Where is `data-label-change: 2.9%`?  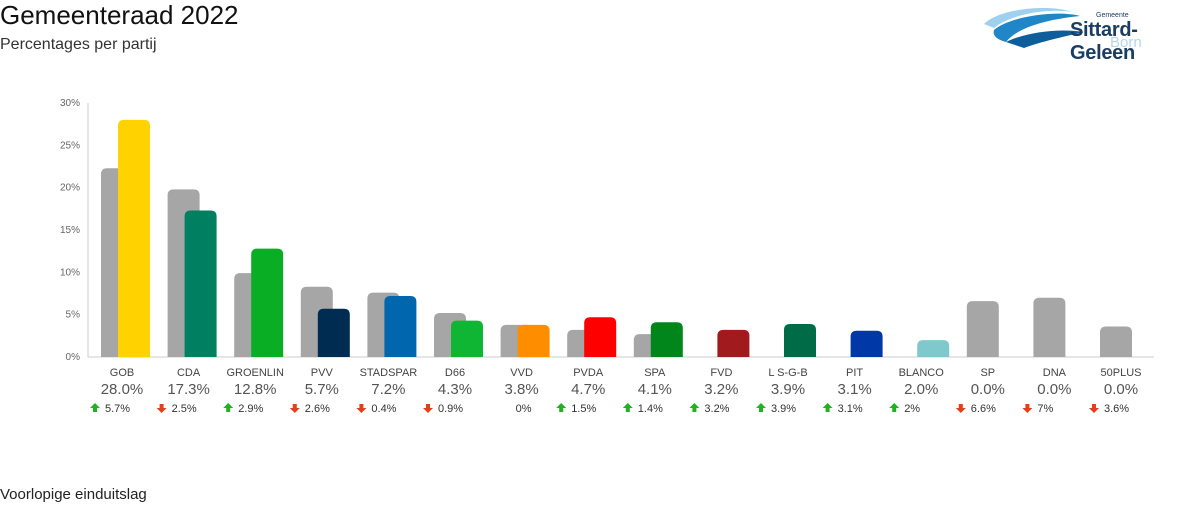
data-label-change: 2.9% is located at coordinates (250, 409).